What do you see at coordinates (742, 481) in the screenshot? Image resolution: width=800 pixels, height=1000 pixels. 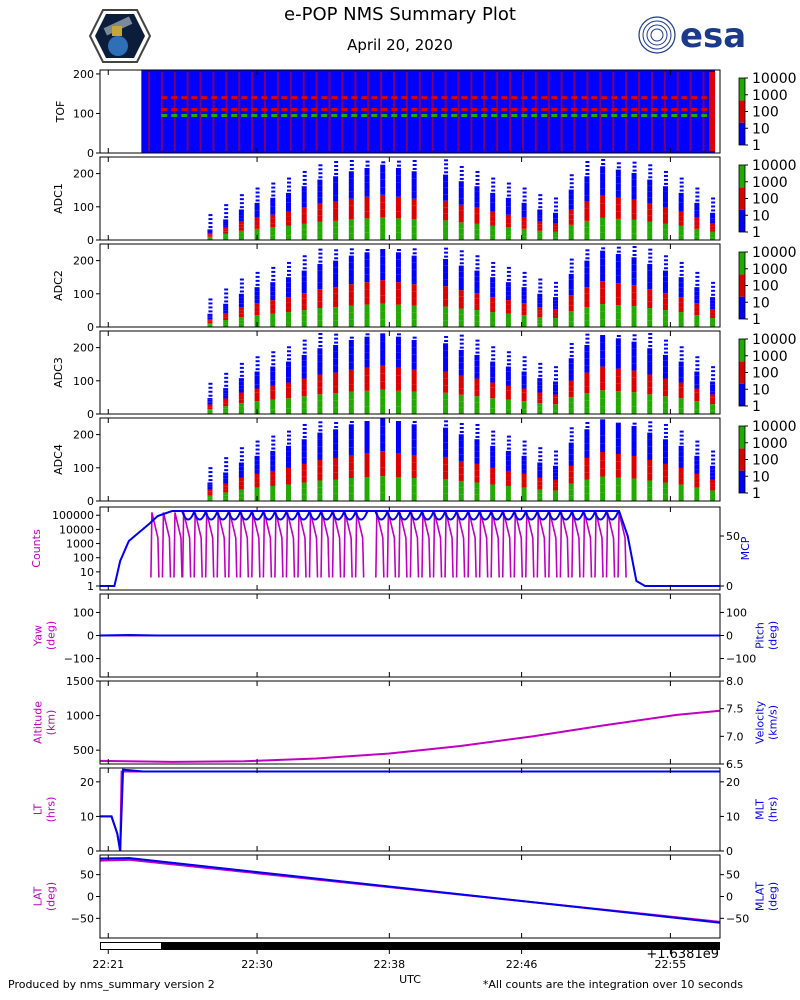 I see `adc4-colorbar-segment` at bounding box center [742, 481].